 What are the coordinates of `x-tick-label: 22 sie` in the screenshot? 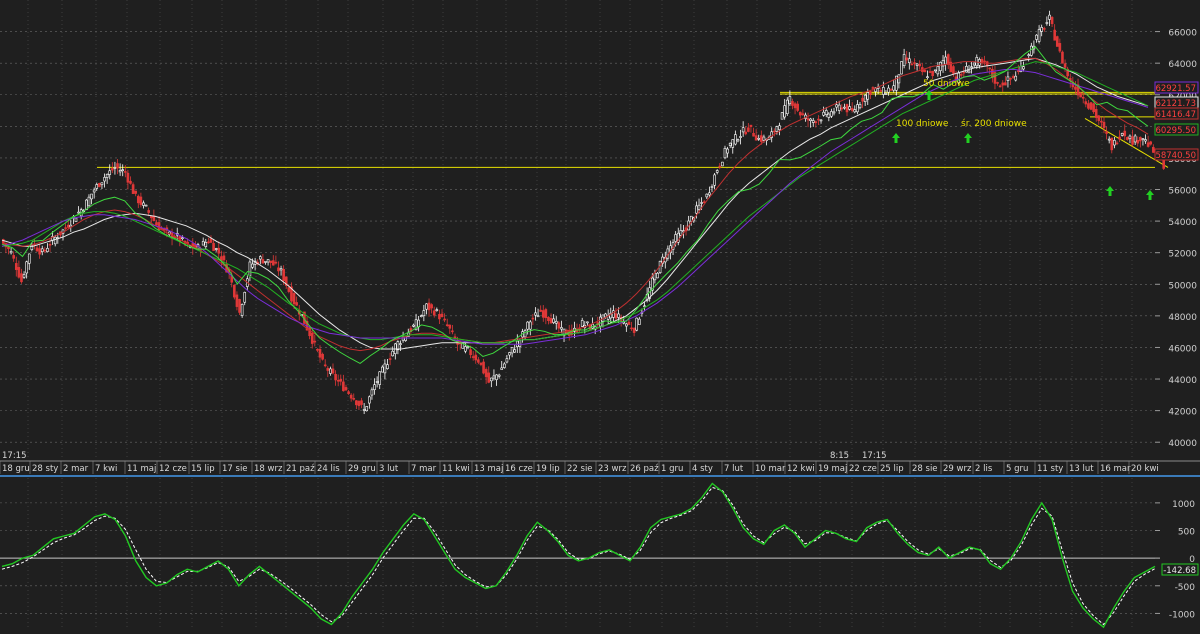 It's located at (580, 469).